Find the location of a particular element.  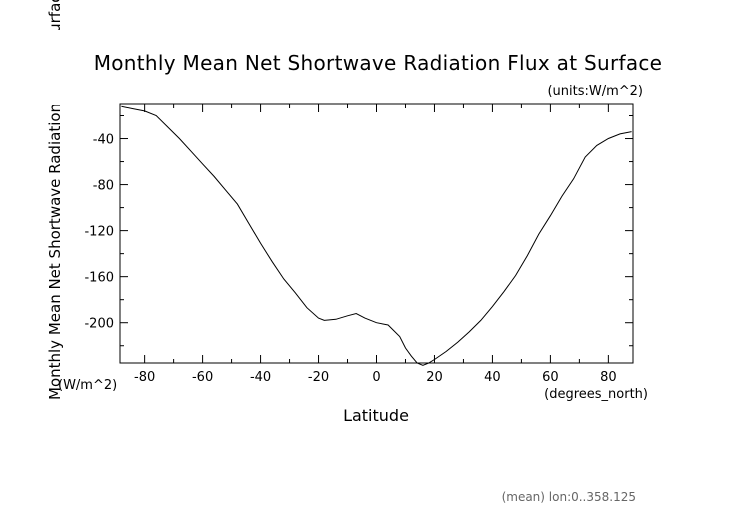

x-tick-label: 20 is located at coordinates (434, 377).